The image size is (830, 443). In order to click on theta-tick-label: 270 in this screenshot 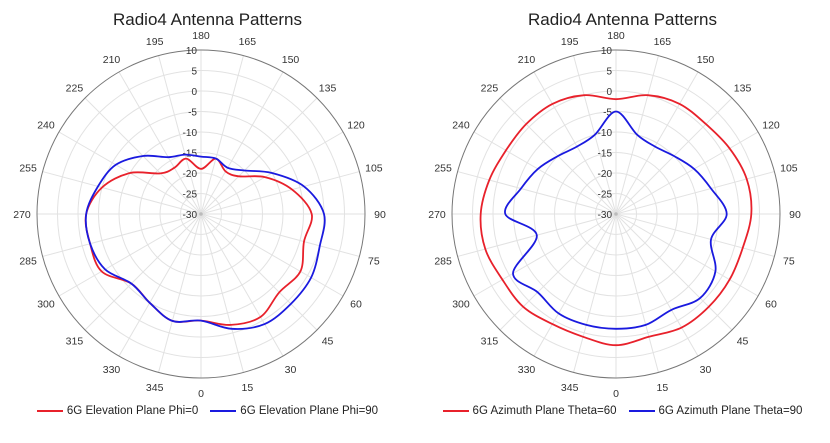, I will do `click(437, 215)`.